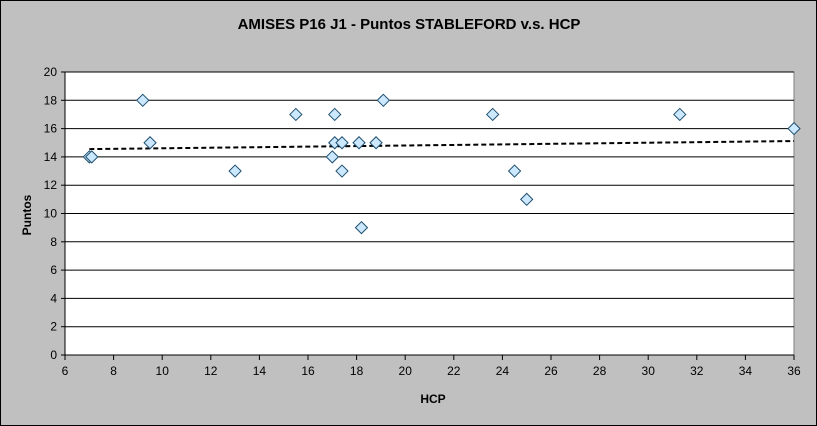 The width and height of the screenshot is (817, 426). Describe the element at coordinates (53, 298) in the screenshot. I see `y-tick-label: 4` at that location.